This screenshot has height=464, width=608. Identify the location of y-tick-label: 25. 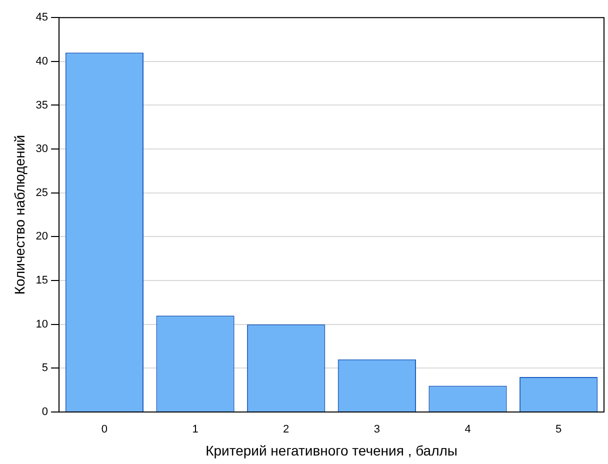
(42, 192).